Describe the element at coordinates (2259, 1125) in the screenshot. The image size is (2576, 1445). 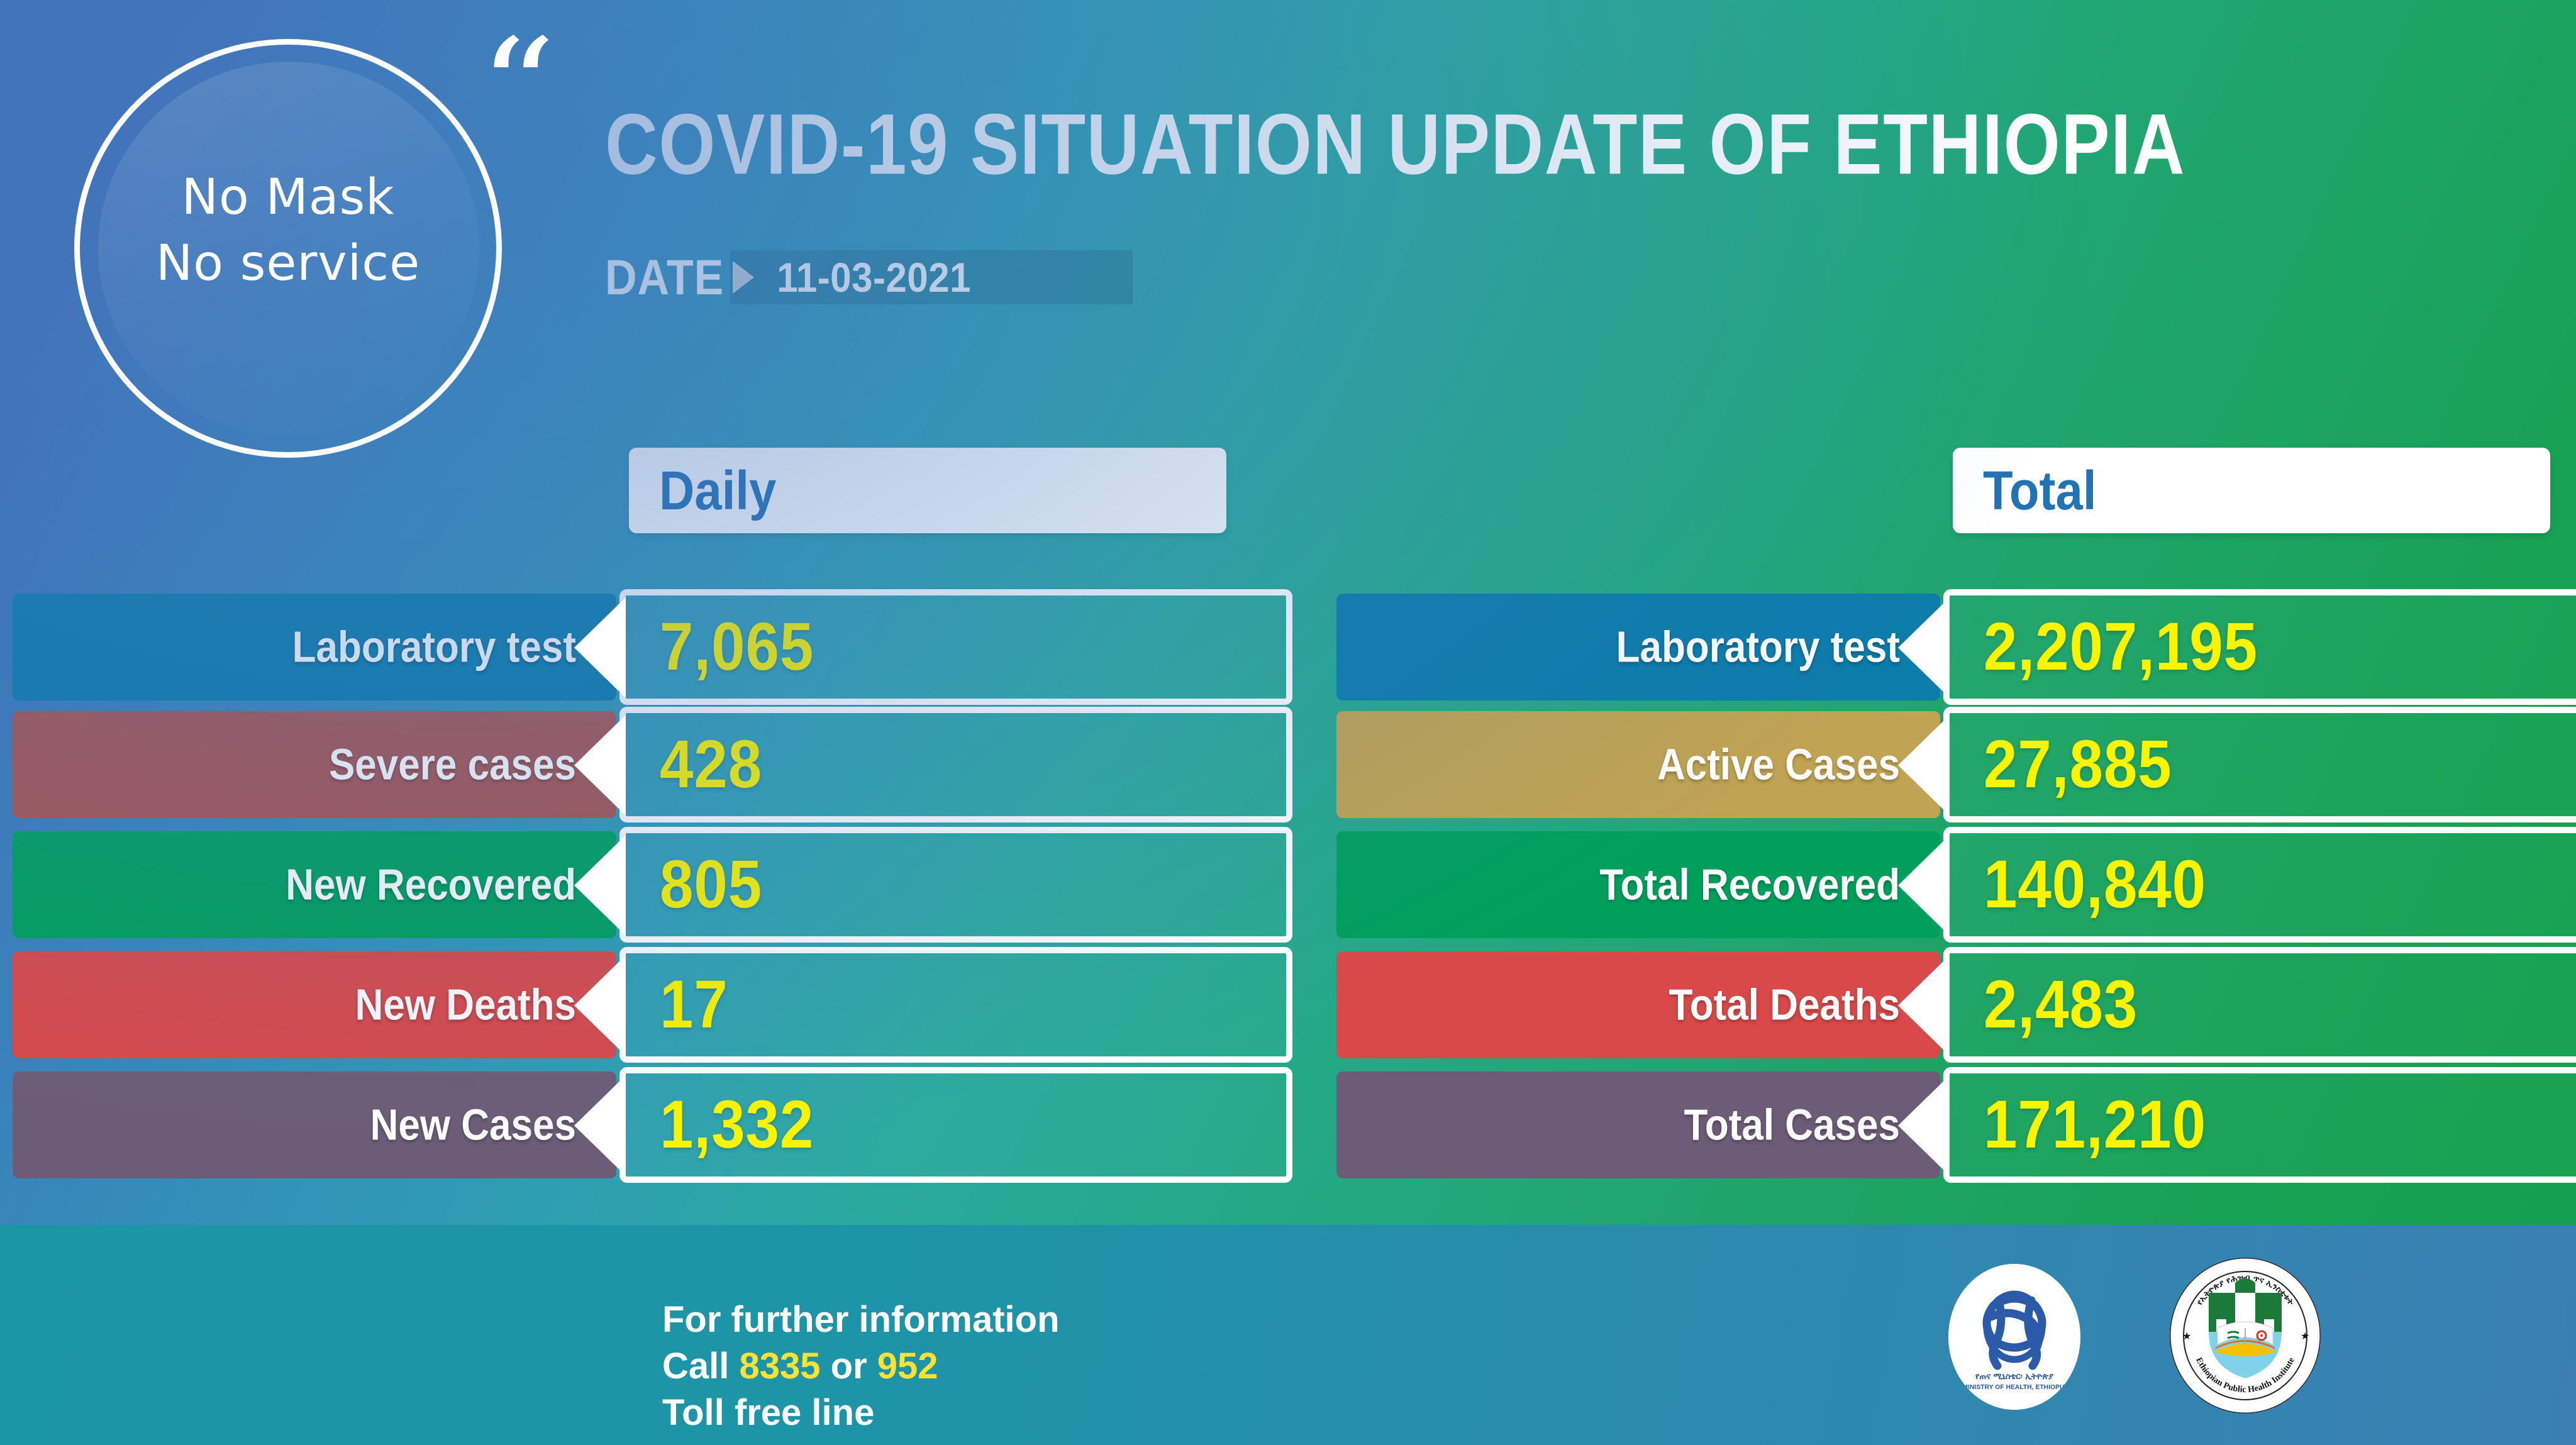
I see `row-value-box: 171,210` at that location.